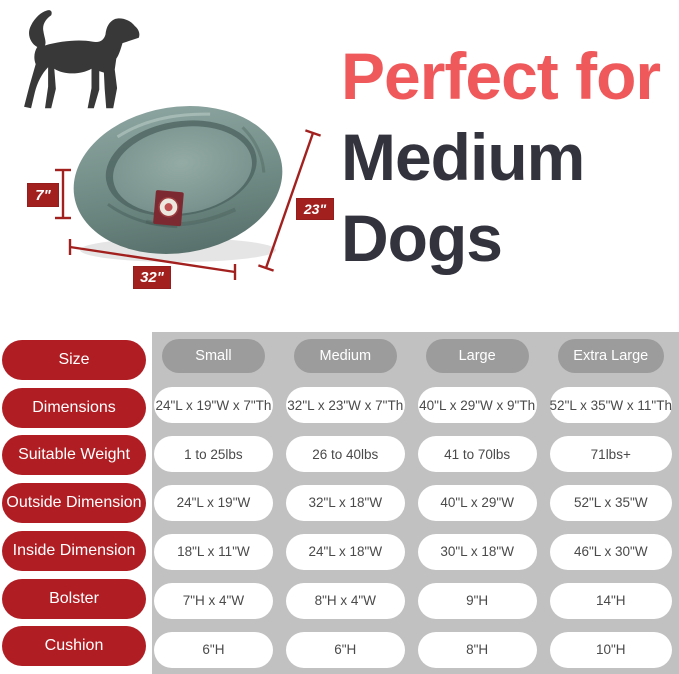 The width and height of the screenshot is (679, 674). What do you see at coordinates (345, 551) in the screenshot?
I see `cell-inside-dimension-medium: 24"L x 18"W` at bounding box center [345, 551].